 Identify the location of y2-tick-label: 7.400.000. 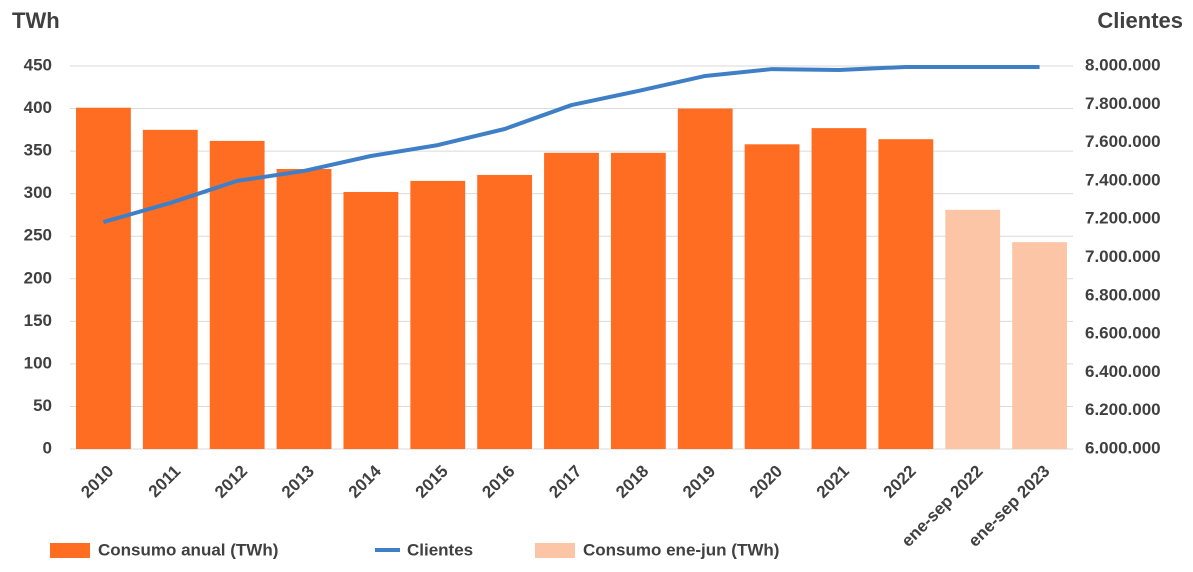
(1123, 179).